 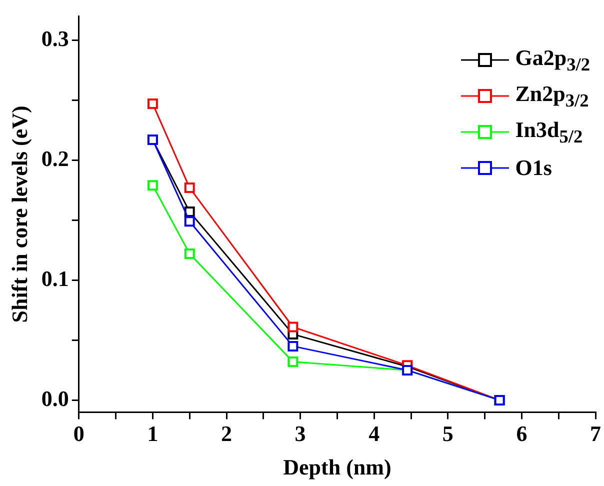 What do you see at coordinates (448, 433) in the screenshot?
I see `x-tick-label: 5` at bounding box center [448, 433].